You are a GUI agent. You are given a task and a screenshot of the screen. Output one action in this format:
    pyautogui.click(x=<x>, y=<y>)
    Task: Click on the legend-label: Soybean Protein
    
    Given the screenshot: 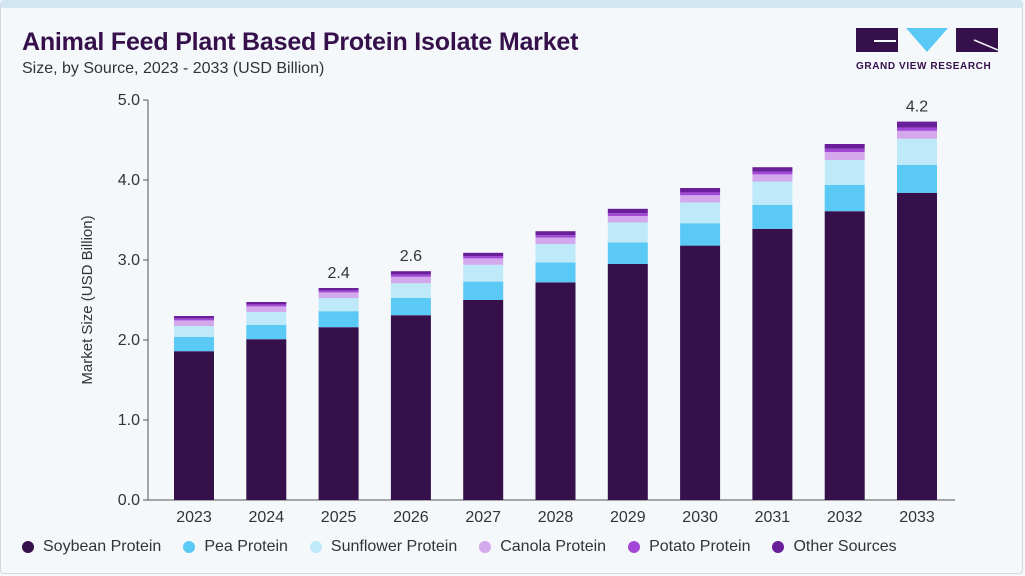 What is the action you would take?
    pyautogui.click(x=102, y=546)
    